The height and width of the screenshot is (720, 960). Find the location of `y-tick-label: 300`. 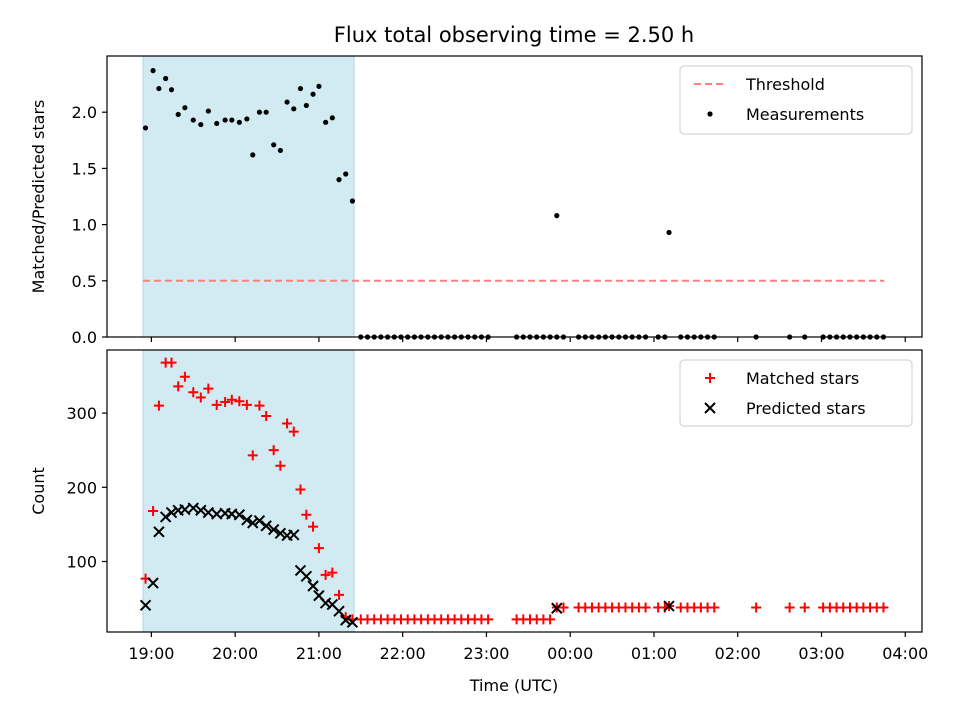

y-tick-label: 300 is located at coordinates (81, 413).